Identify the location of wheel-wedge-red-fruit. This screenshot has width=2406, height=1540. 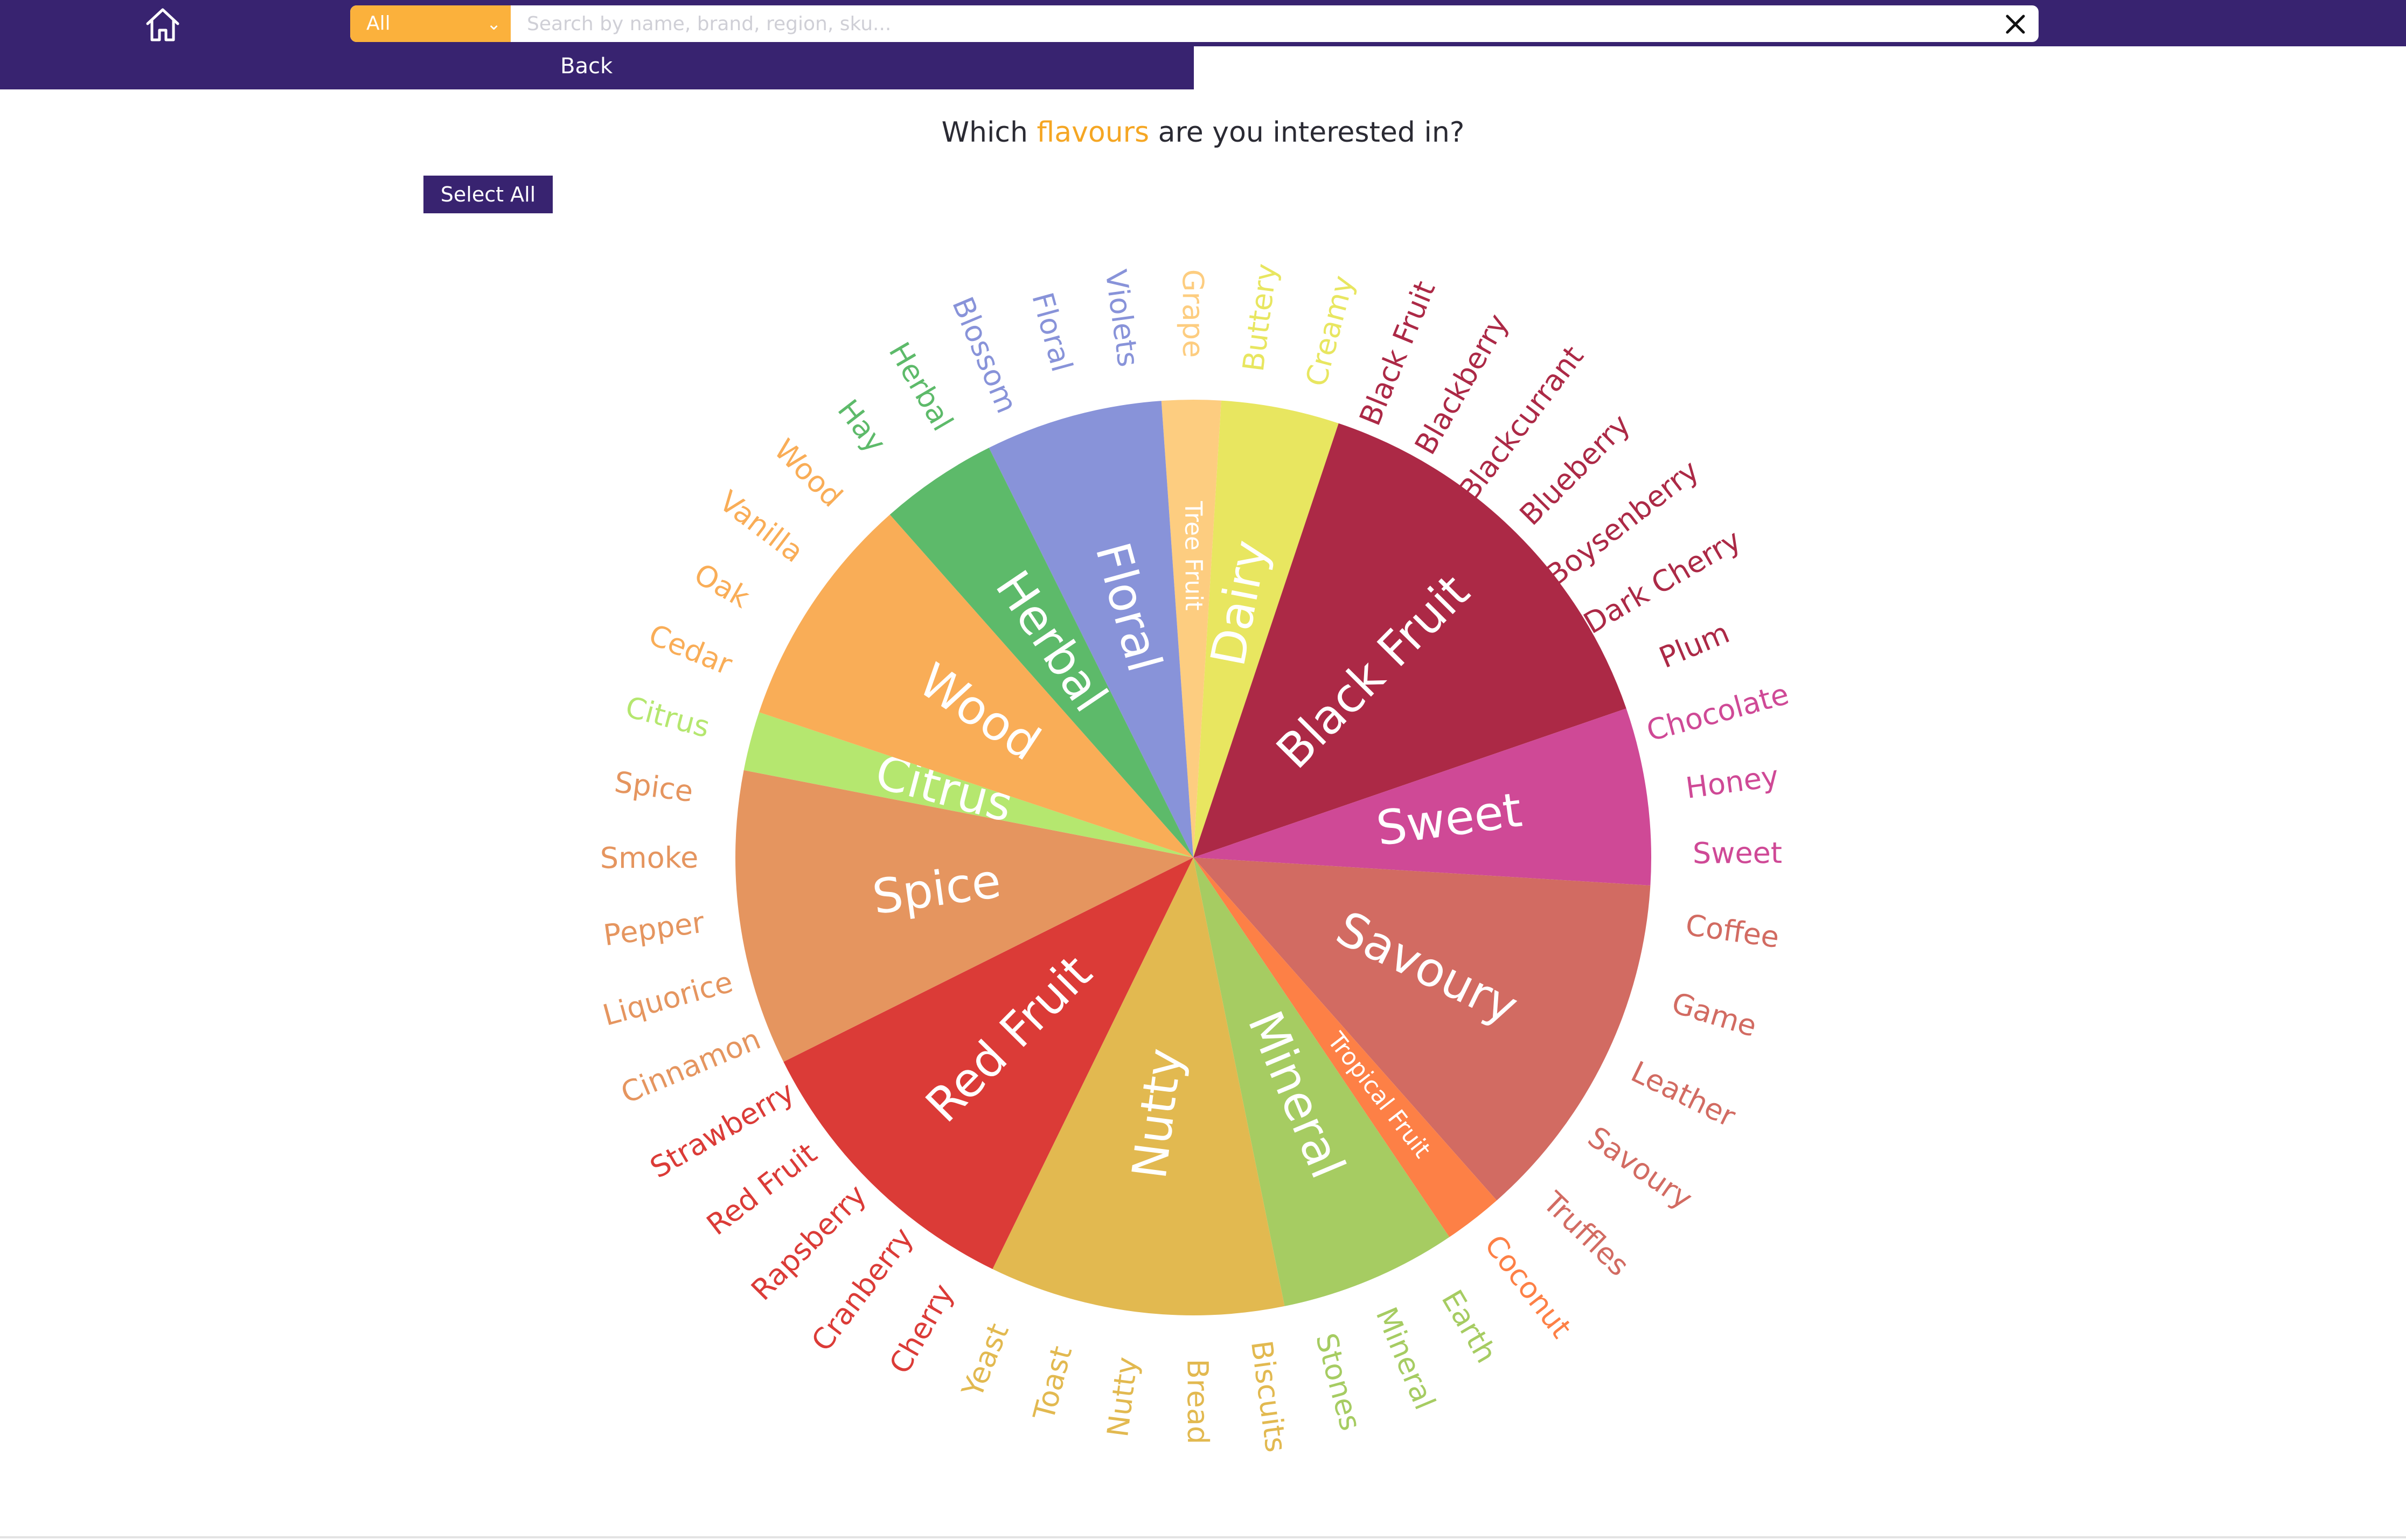
(988, 1063).